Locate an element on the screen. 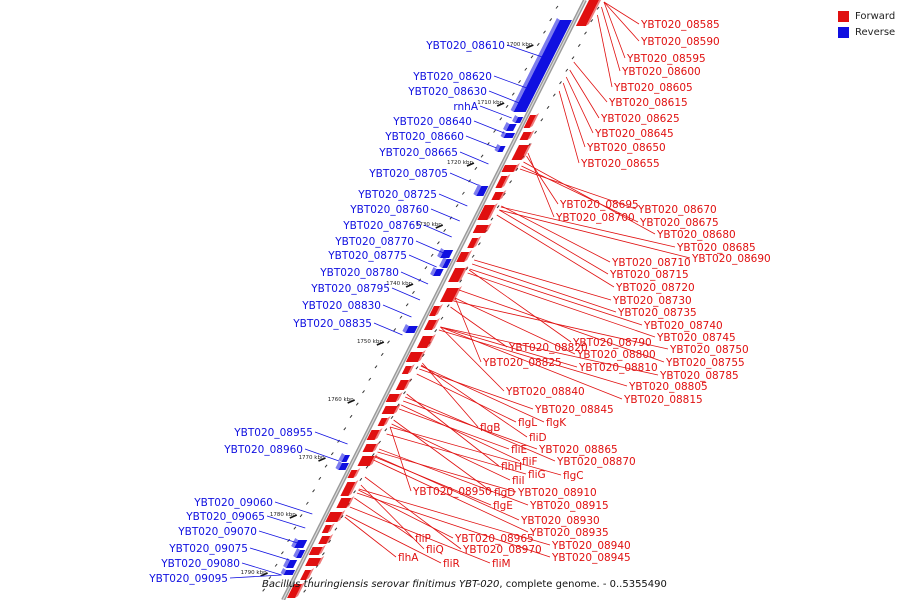  forward-gene-label: YBT020_08585 is located at coordinates (680, 25).